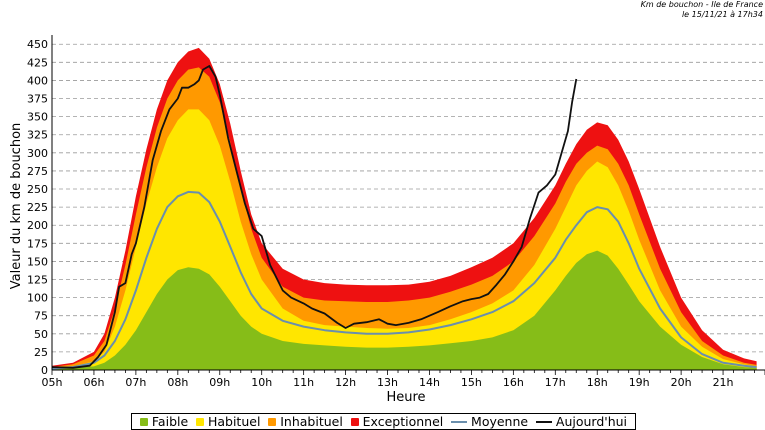 This screenshot has height=430, width=765. Describe the element at coordinates (500, 421) in the screenshot. I see `legend-label-moyenne: Moyenne` at that location.